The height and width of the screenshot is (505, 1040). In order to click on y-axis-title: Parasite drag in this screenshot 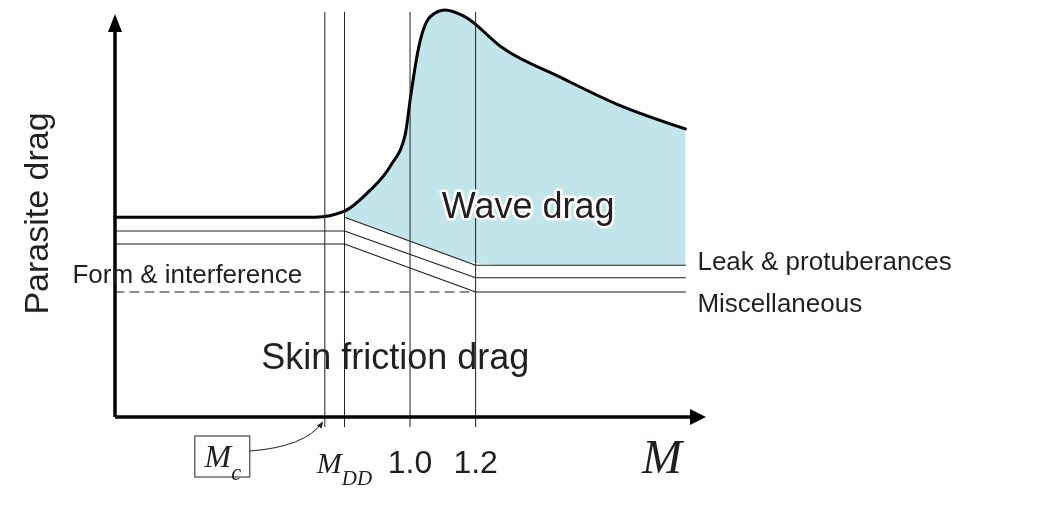, I will do `click(36, 213)`.